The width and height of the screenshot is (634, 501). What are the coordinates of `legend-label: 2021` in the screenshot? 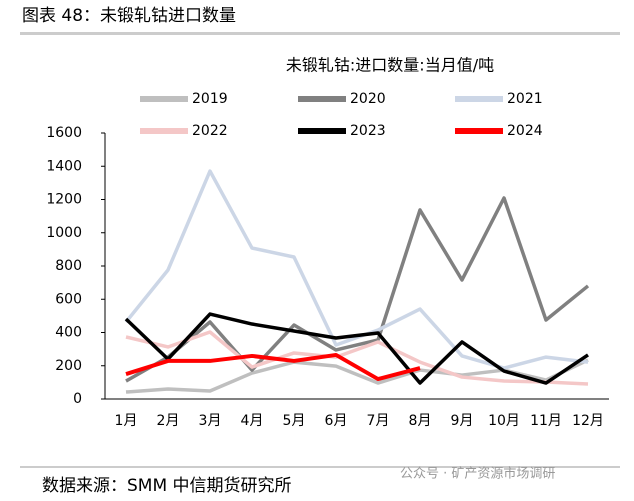 It's located at (525, 99).